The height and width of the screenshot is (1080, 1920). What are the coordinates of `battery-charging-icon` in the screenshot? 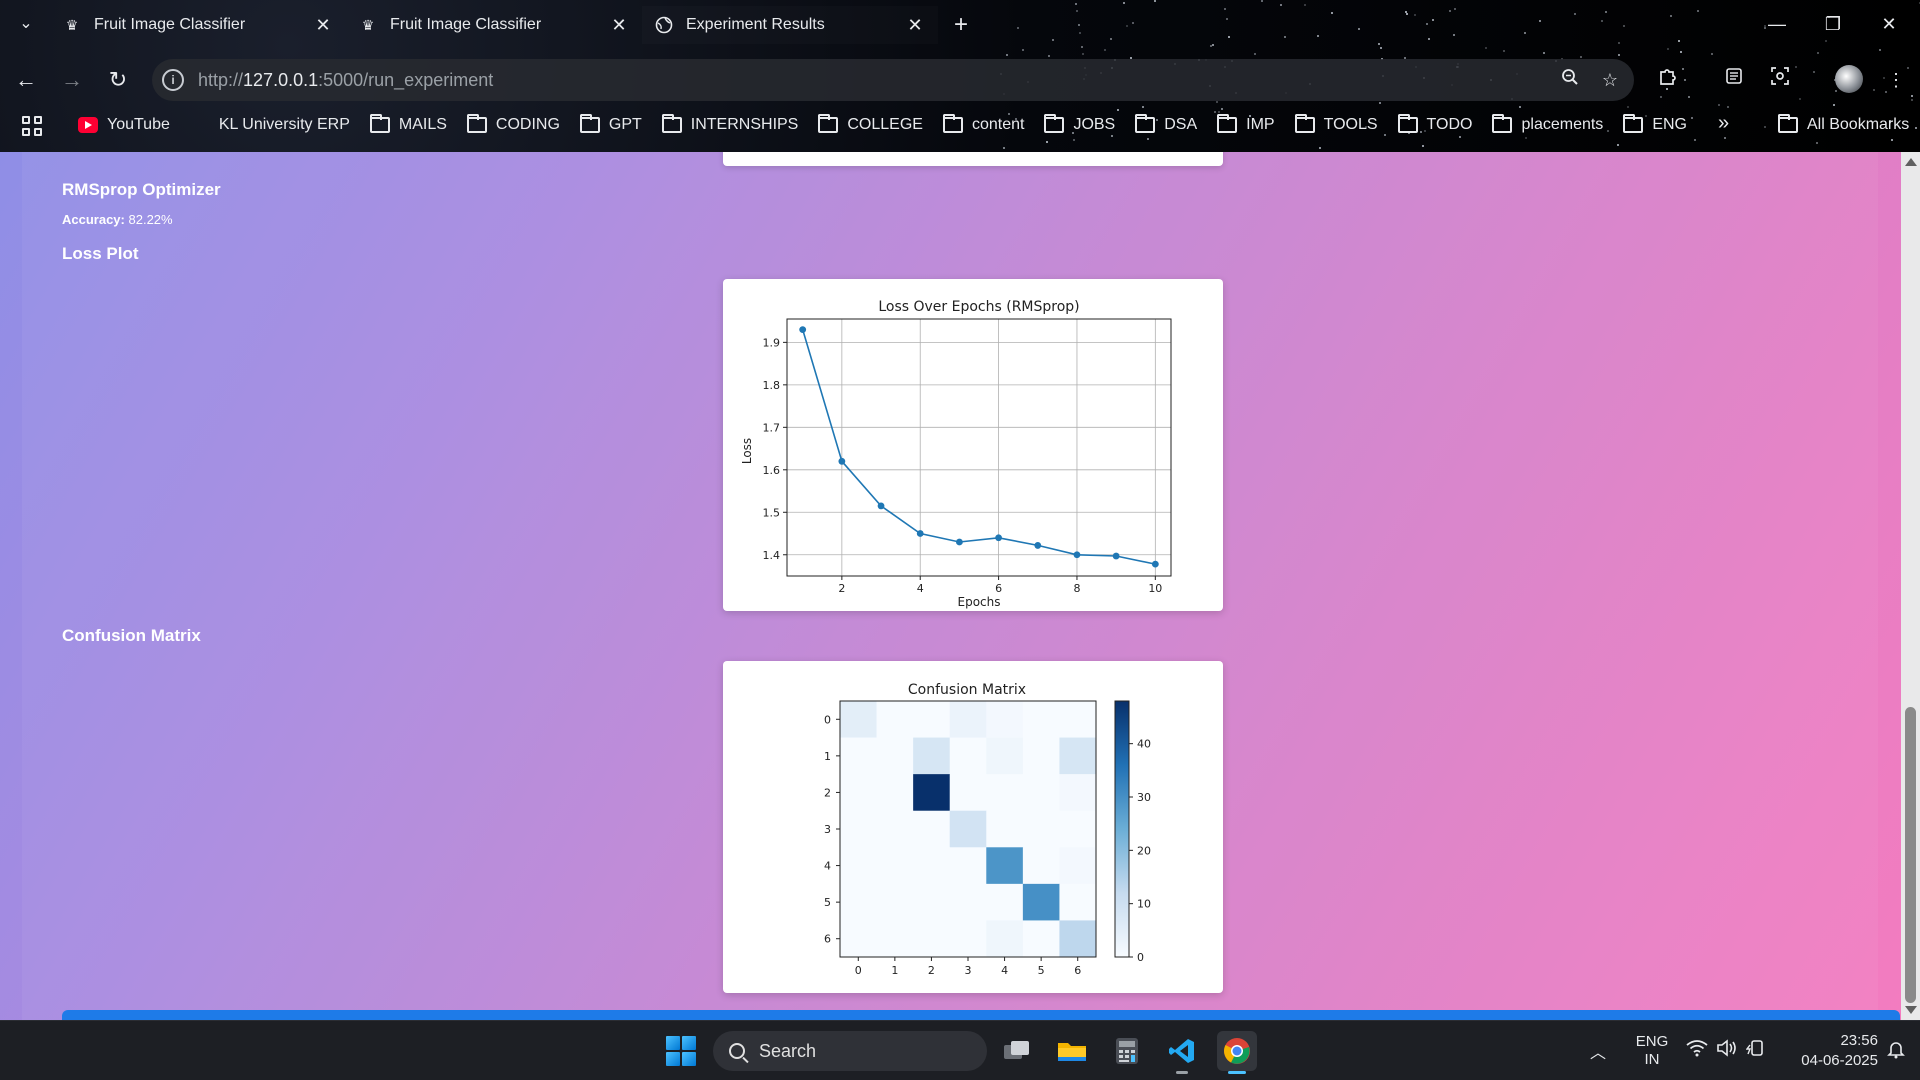 It's located at (1756, 1050).